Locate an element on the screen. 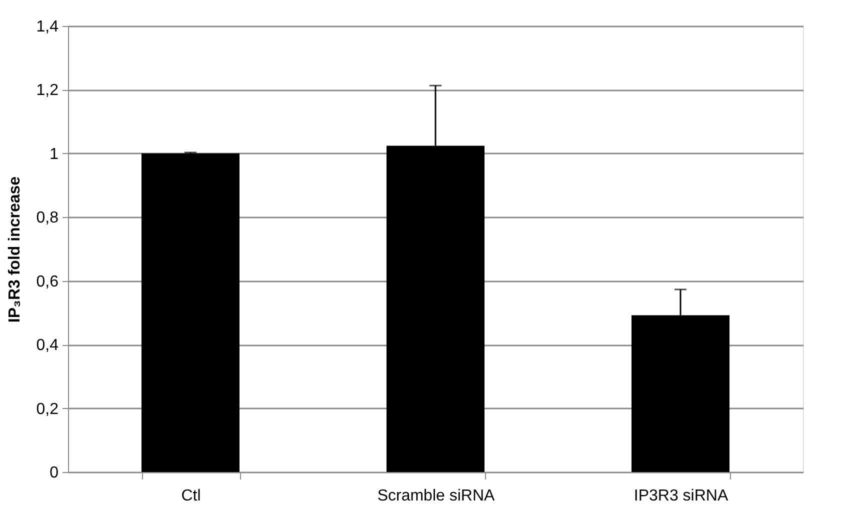 The height and width of the screenshot is (520, 842). y-tick-label: 0,6 is located at coordinates (47, 281).